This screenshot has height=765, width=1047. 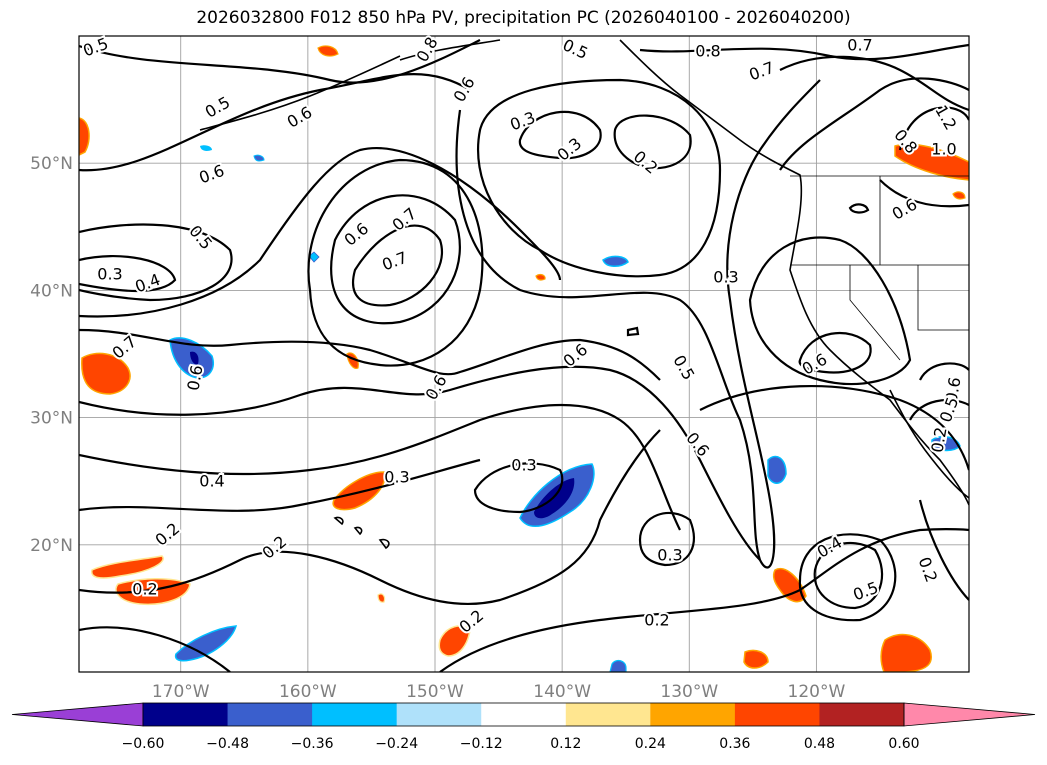 I want to click on contour-label-halo: 0.4, so click(x=211, y=481).